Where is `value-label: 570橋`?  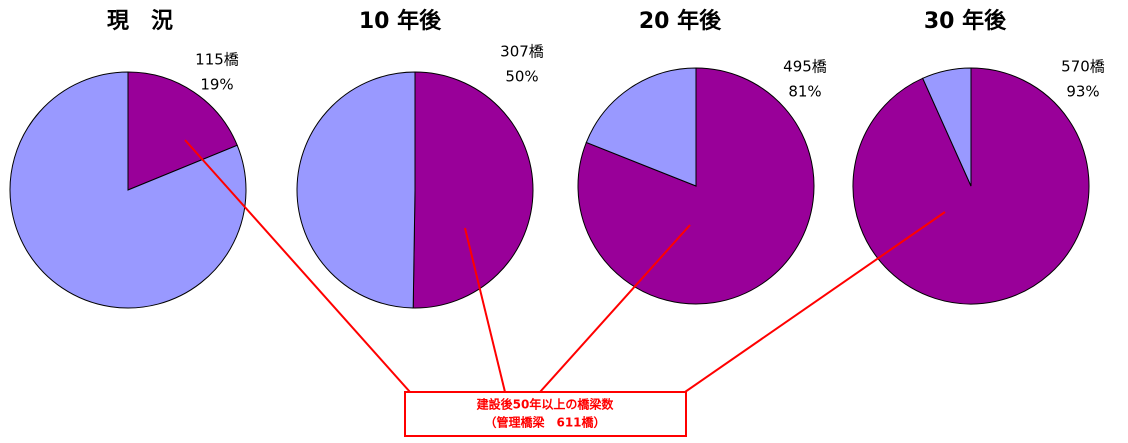
value-label: 570橋 is located at coordinates (1083, 67).